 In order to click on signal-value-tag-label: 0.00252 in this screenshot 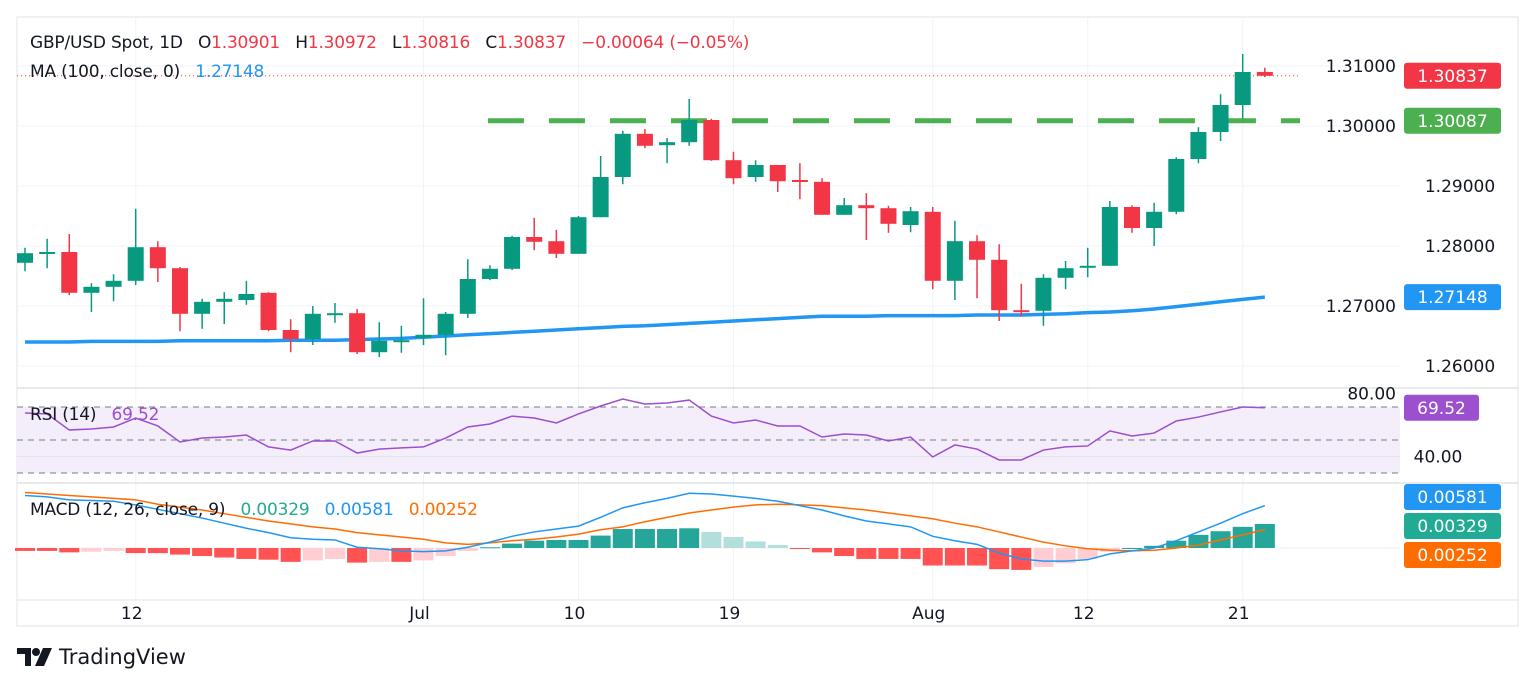, I will do `click(1452, 556)`.